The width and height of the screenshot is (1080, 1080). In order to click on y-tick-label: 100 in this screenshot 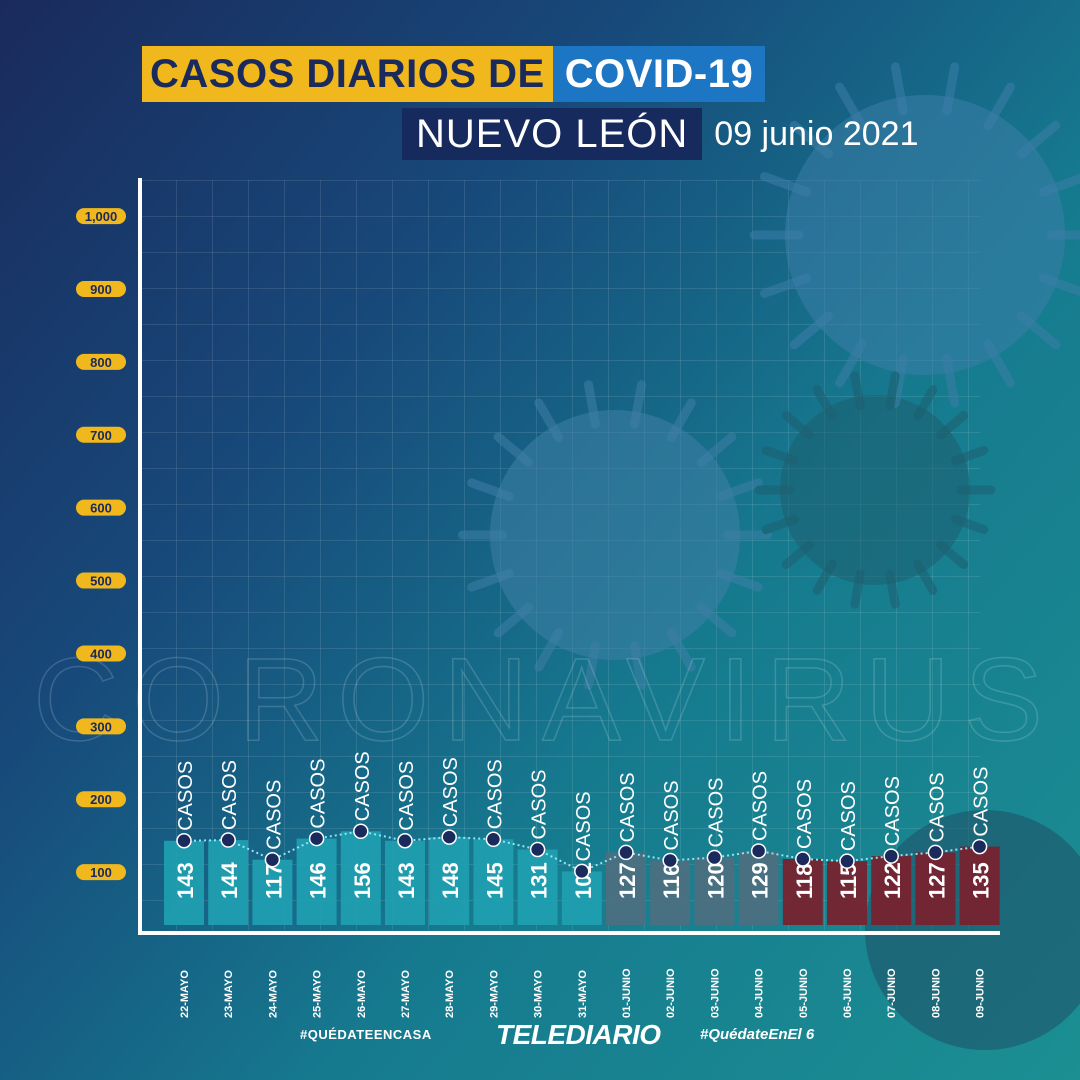, I will do `click(101, 872)`.